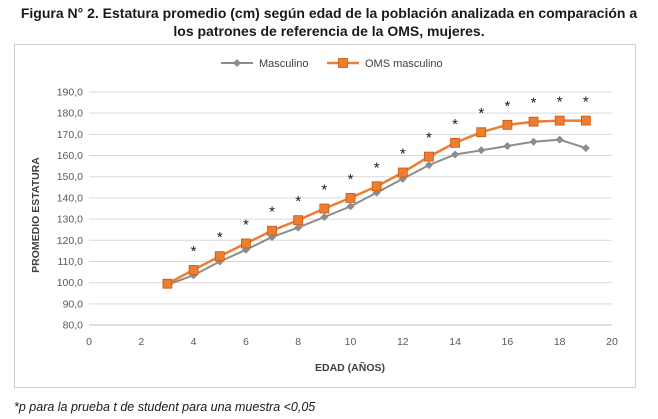 The width and height of the screenshot is (658, 419). What do you see at coordinates (73, 326) in the screenshot?
I see `y-tick-label: 80,0` at bounding box center [73, 326].